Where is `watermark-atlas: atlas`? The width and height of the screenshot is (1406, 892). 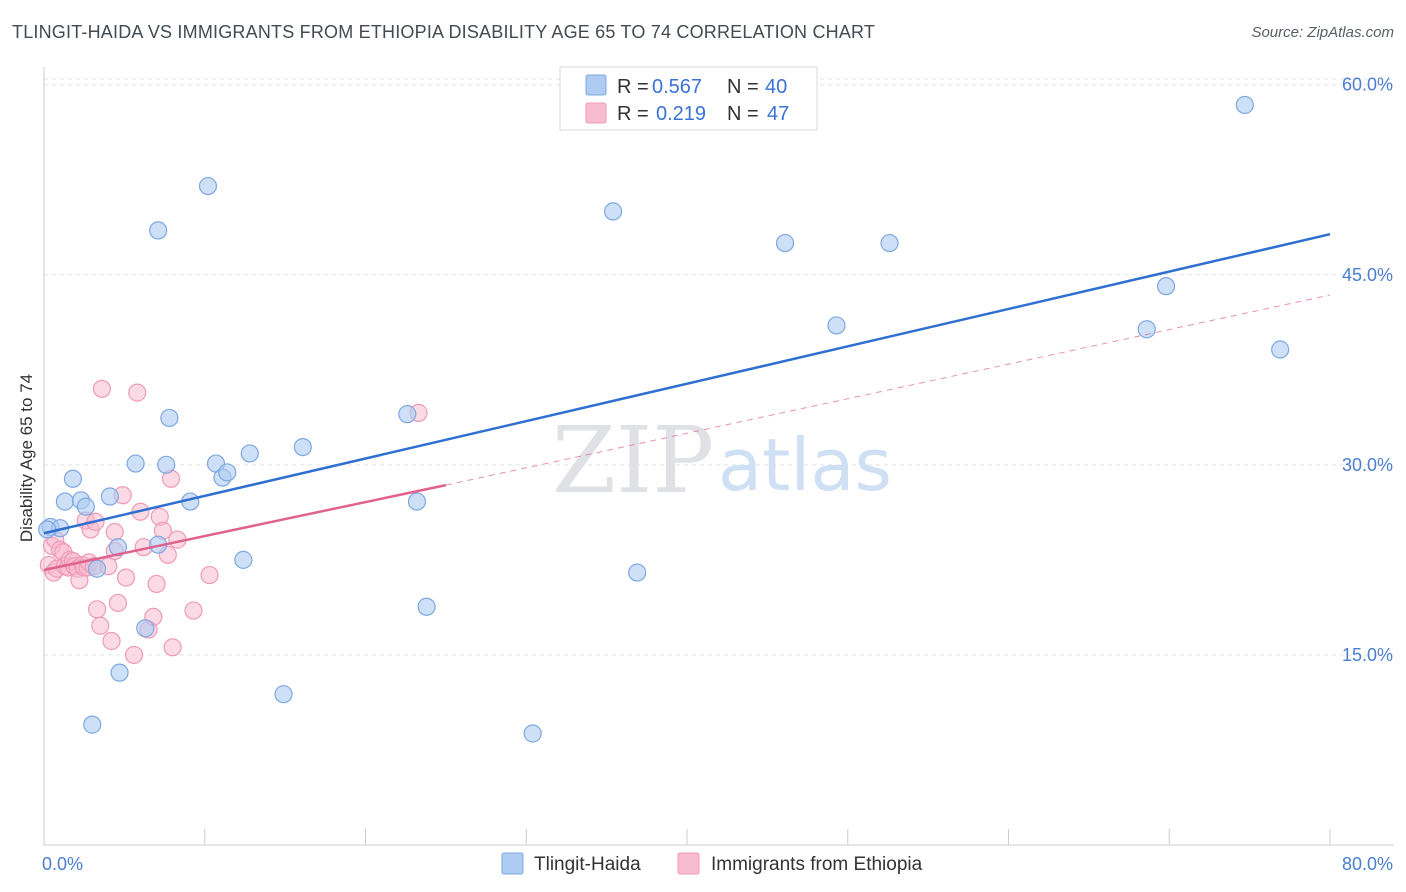 watermark-atlas: atlas is located at coordinates (805, 465).